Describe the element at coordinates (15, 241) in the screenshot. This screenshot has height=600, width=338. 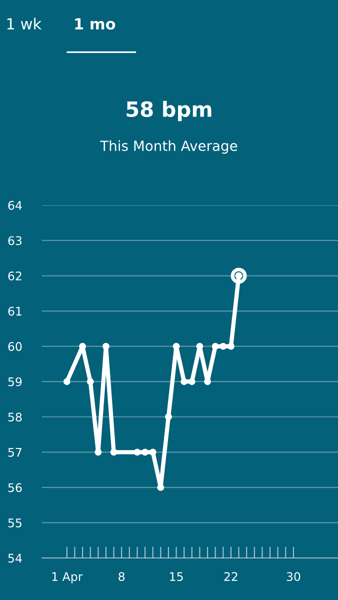
I see `y-tick-label: 63` at that location.